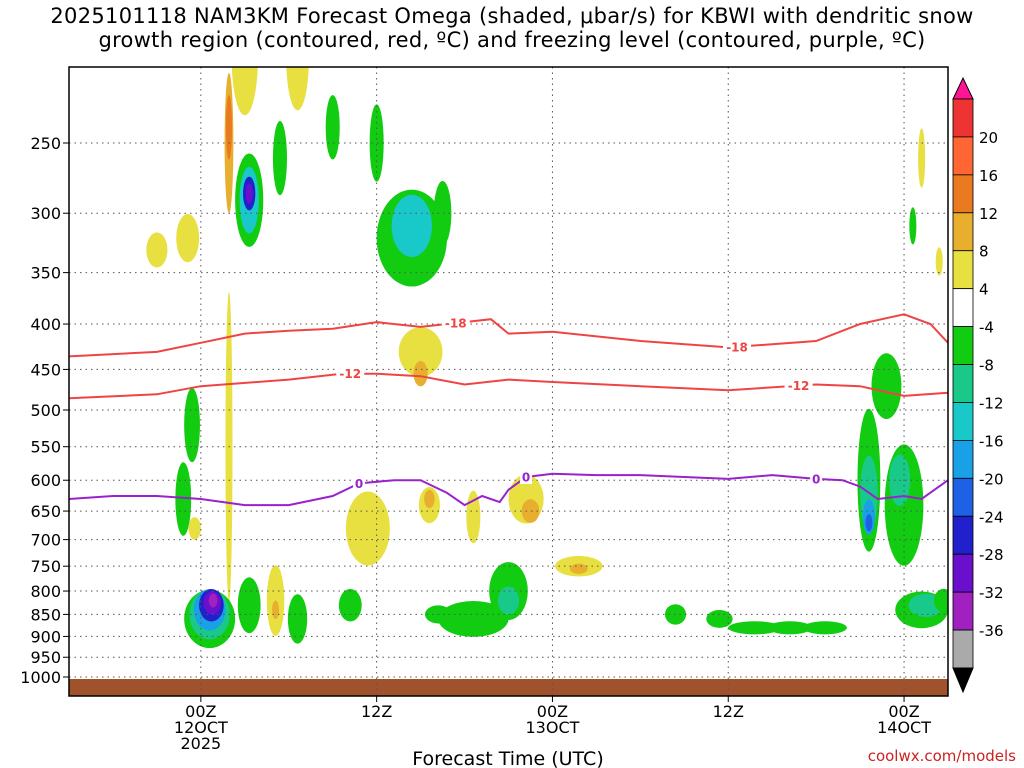 The image size is (1024, 768). I want to click on colorbar-top-arrow, so click(963, 88).